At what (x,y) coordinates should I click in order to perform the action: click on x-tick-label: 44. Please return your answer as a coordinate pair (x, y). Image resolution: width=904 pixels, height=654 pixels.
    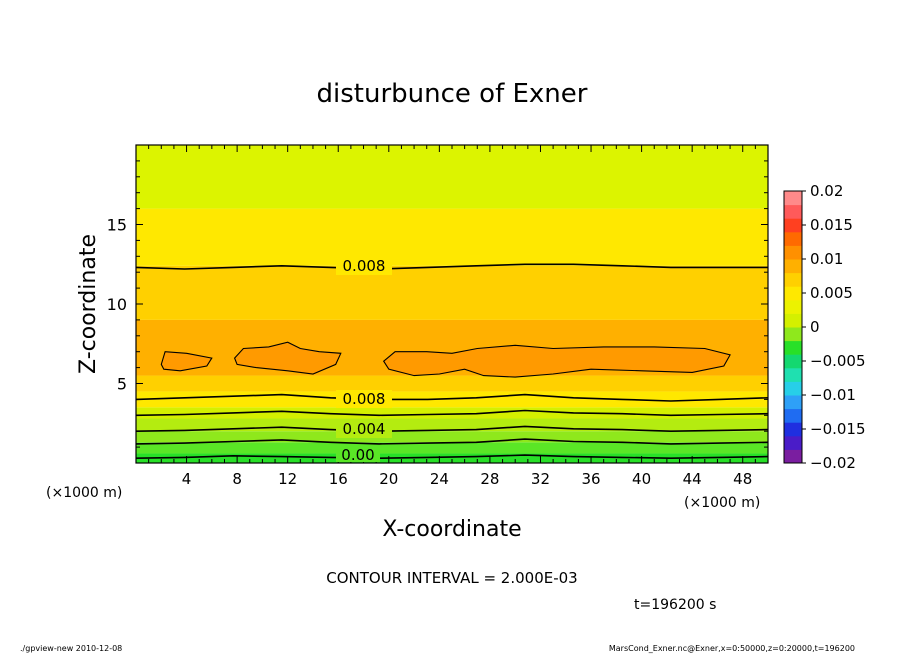
    Looking at the image, I should click on (692, 479).